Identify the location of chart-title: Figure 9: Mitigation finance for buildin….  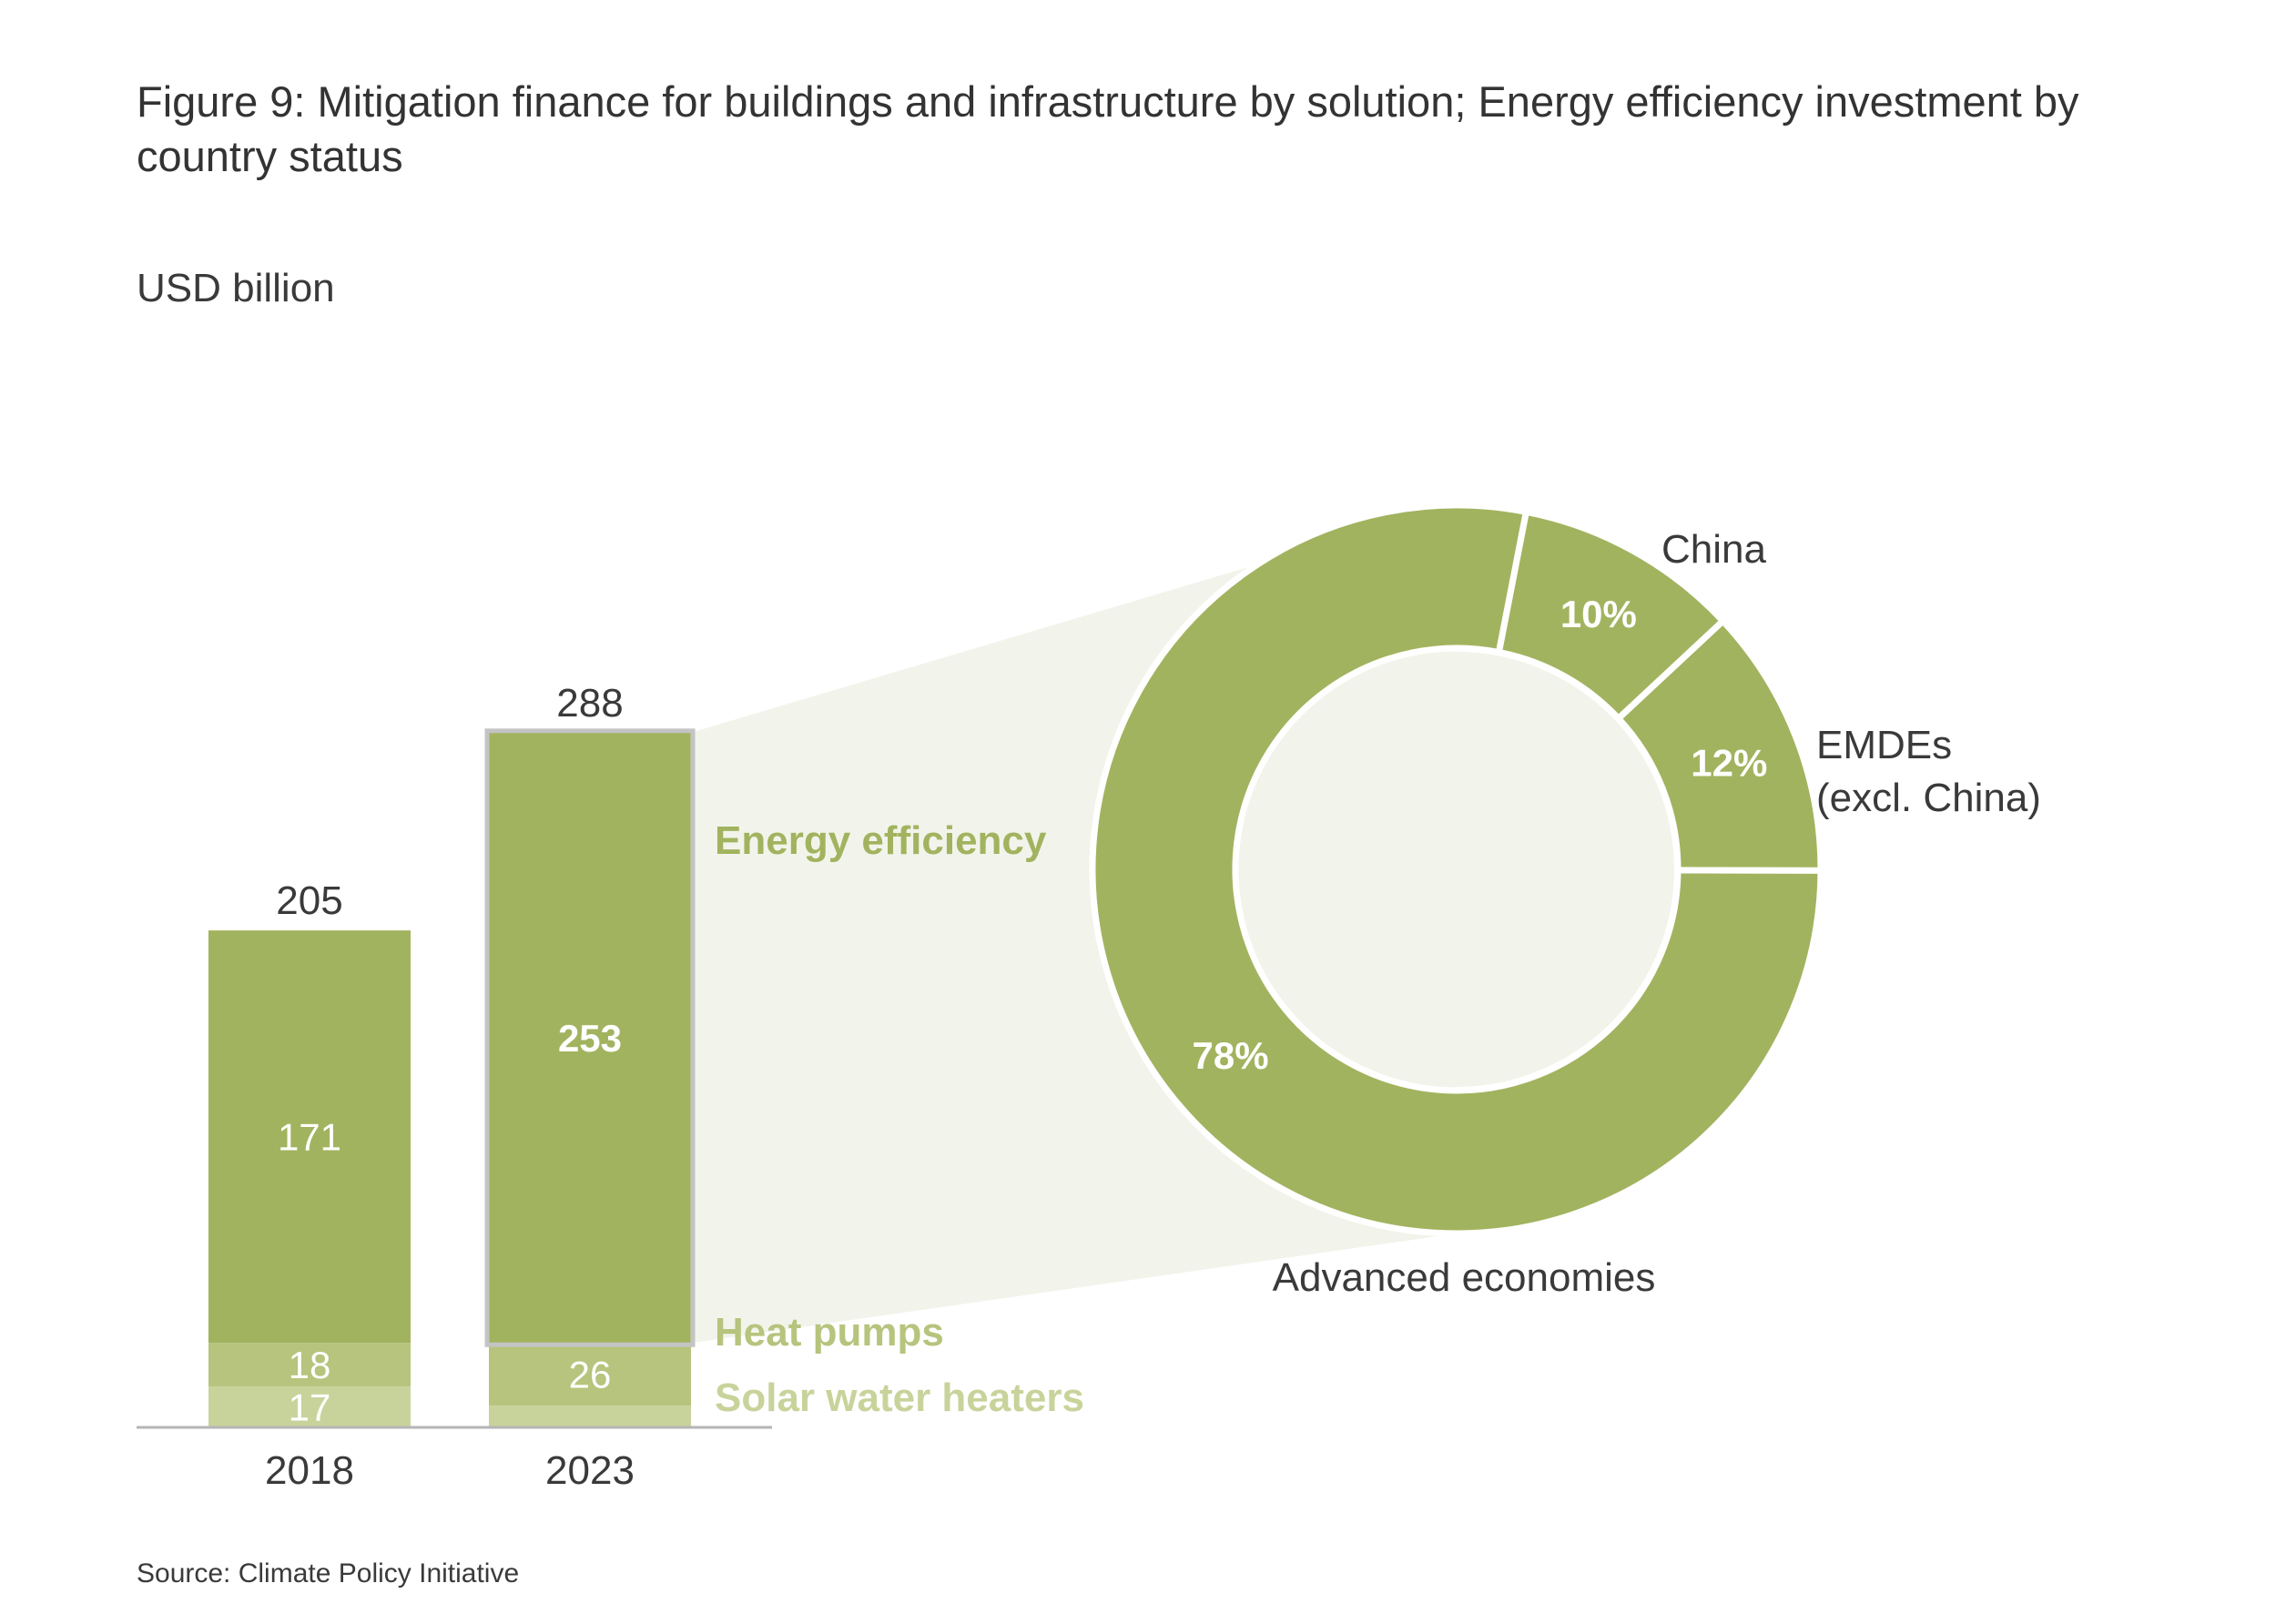
(1108, 128).